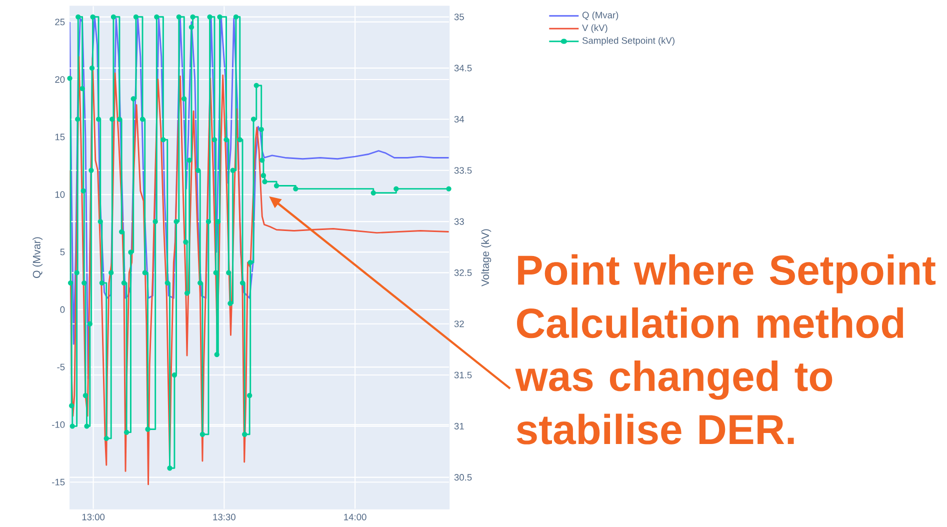  Describe the element at coordinates (463, 68) in the screenshot. I see `y2-tick-label: 34.5` at that location.